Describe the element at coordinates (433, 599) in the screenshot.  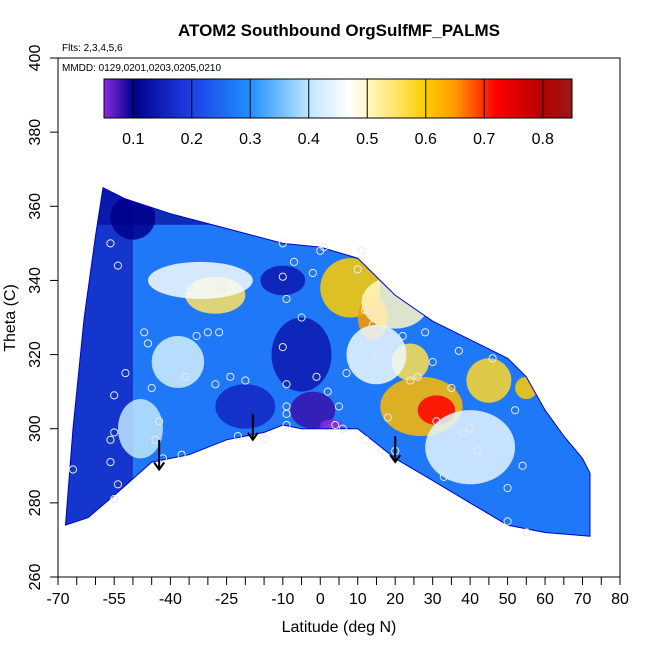
I see `x-tick-label: 30` at that location.